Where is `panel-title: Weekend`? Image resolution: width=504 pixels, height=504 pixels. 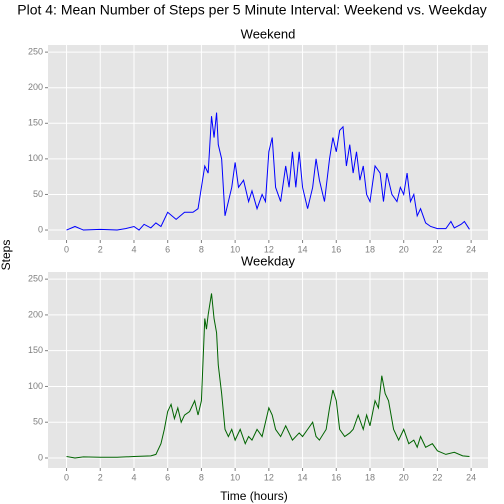
panel-title: Weekend is located at coordinates (268, 33).